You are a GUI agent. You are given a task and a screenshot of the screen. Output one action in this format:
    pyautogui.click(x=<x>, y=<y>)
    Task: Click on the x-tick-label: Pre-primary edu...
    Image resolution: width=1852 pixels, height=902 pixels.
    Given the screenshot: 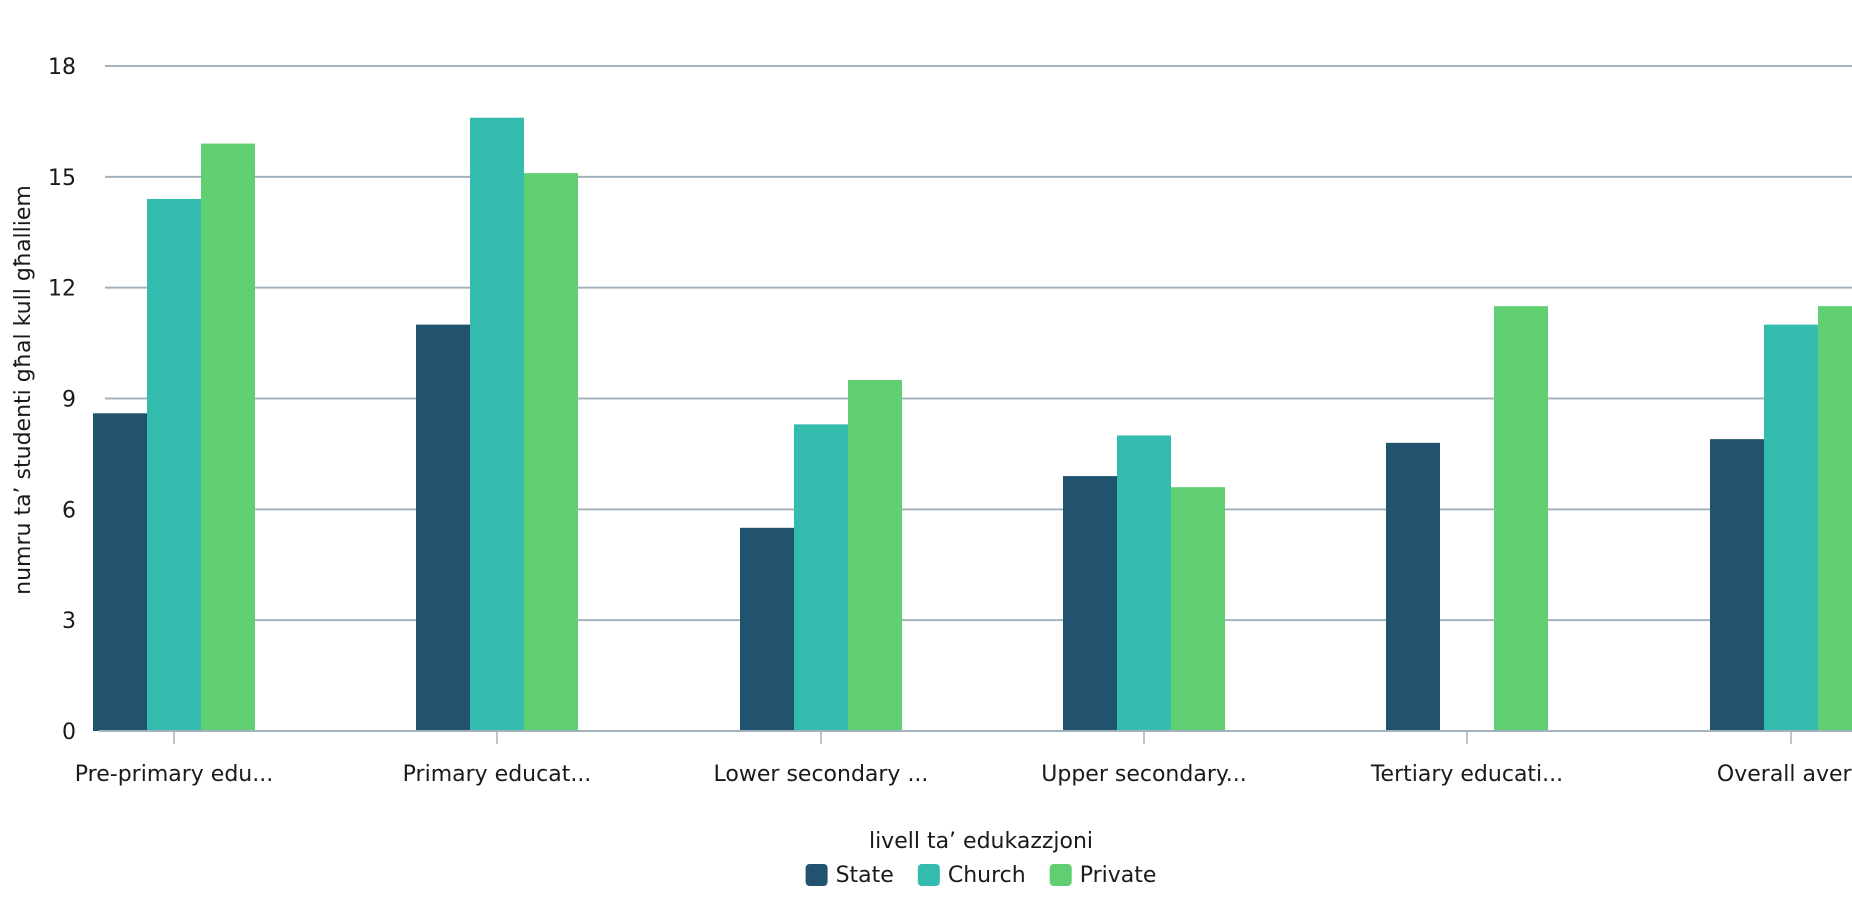 What is the action you would take?
    pyautogui.click(x=174, y=774)
    